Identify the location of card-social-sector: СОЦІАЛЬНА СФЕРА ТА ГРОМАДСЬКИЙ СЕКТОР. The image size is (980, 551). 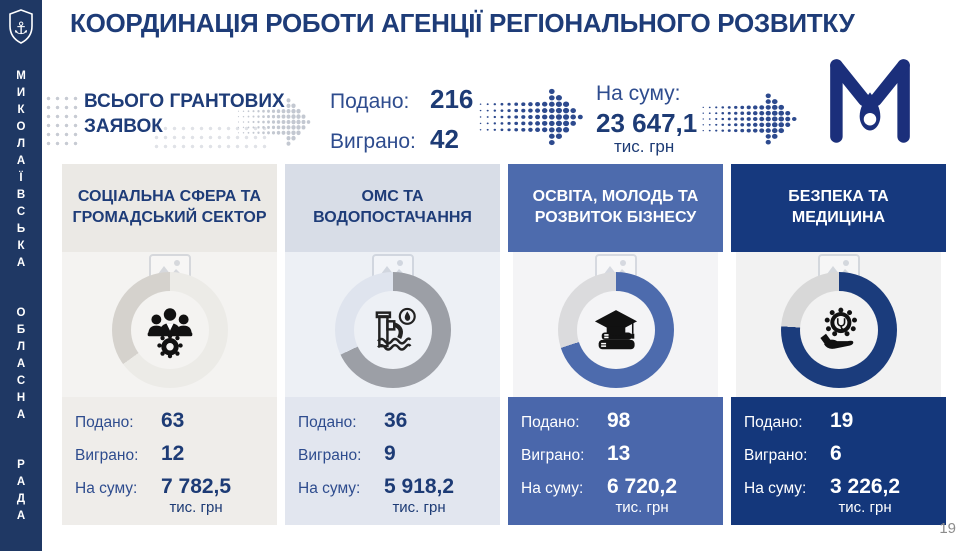
(169, 344).